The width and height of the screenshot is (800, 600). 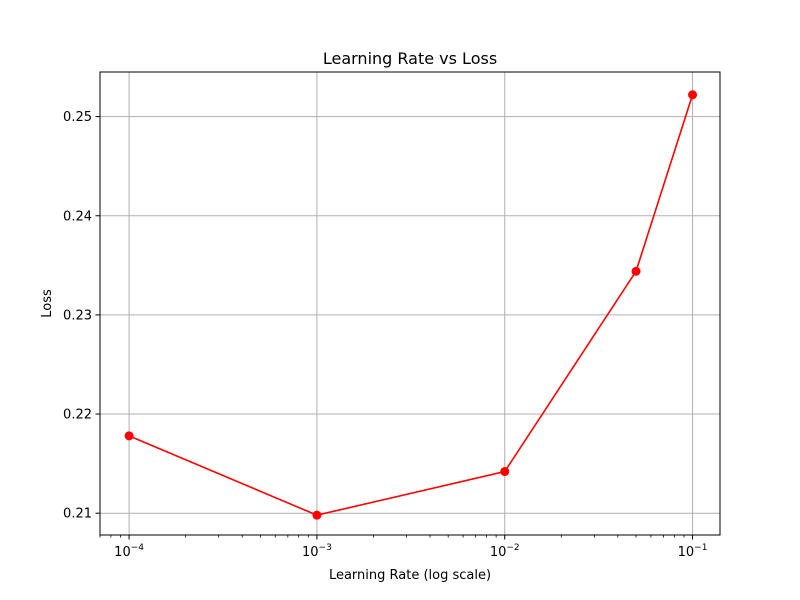 What do you see at coordinates (410, 575) in the screenshot?
I see `x-axis-label: Learning Rate (log scale)` at bounding box center [410, 575].